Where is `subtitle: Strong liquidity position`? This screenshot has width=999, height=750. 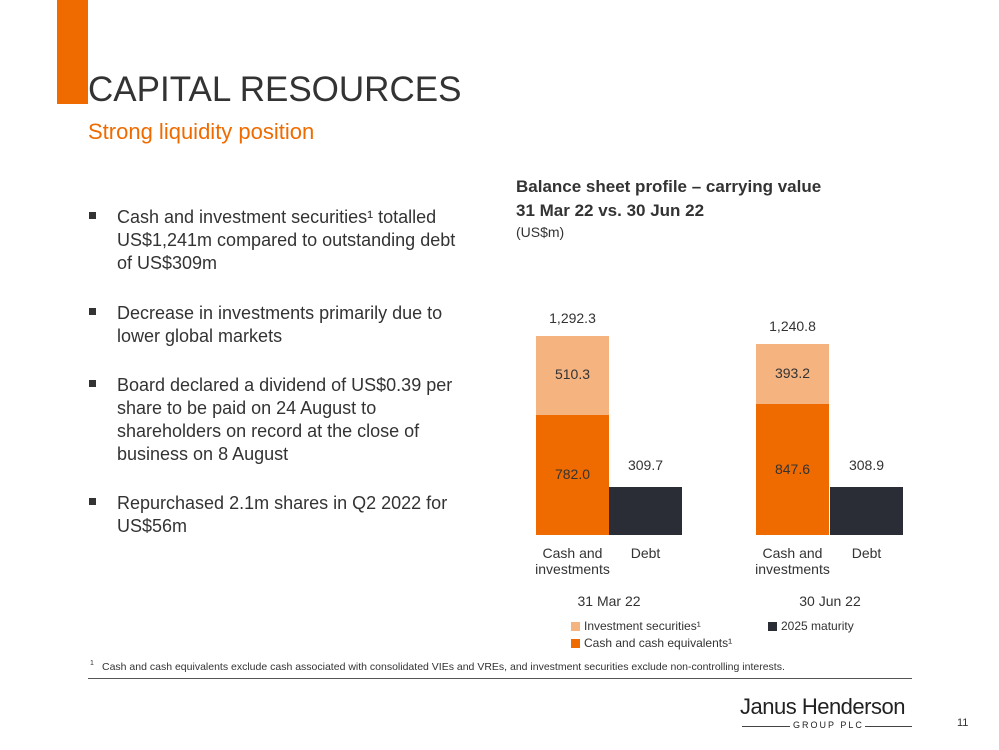
subtitle: Strong liquidity position is located at coordinates (201, 131).